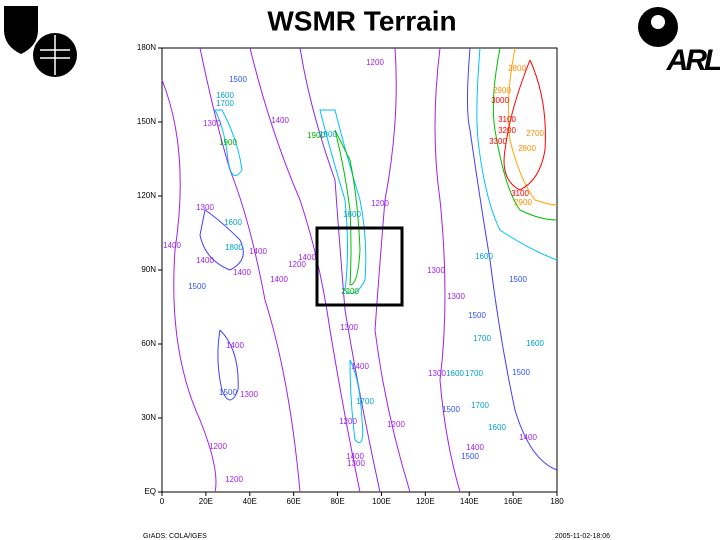 The image size is (720, 540). What do you see at coordinates (146, 195) in the screenshot?
I see `y-tick-label: 120N` at bounding box center [146, 195].